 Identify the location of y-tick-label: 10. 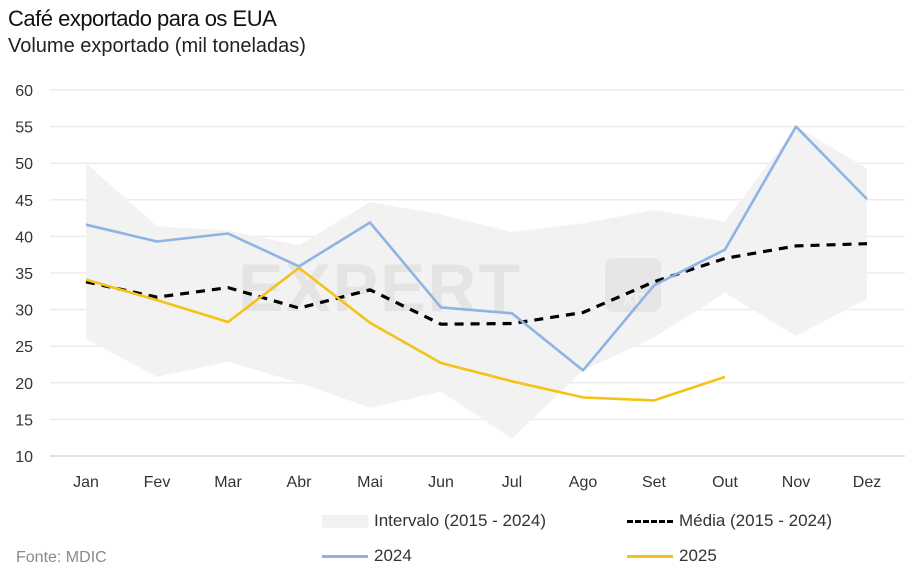
(24, 457).